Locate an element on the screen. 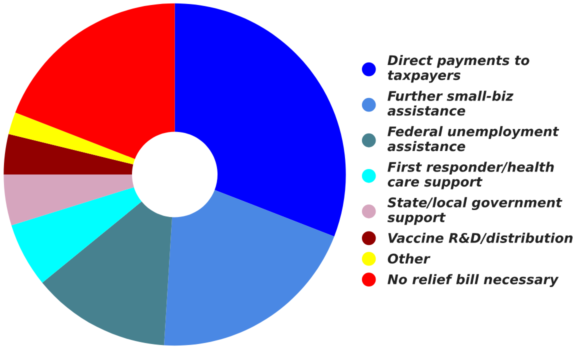 This screenshot has width=573, height=349. legend-label: Federal unemployment assistance is located at coordinates (474, 139).